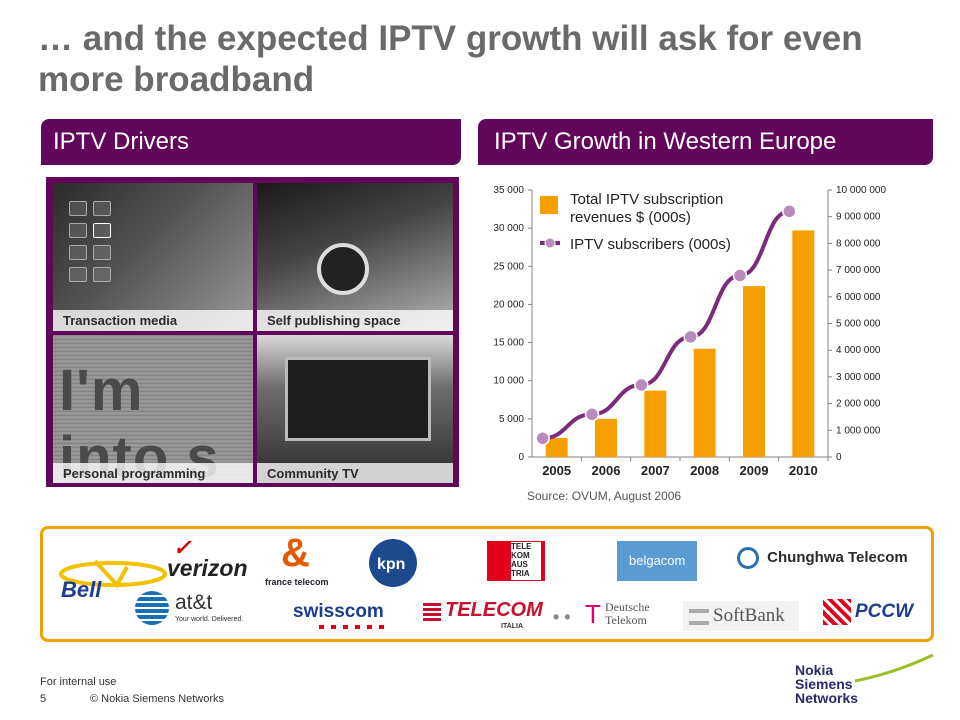 The height and width of the screenshot is (720, 960). I want to click on france-telecom-ampersand-icon: &, so click(295, 553).